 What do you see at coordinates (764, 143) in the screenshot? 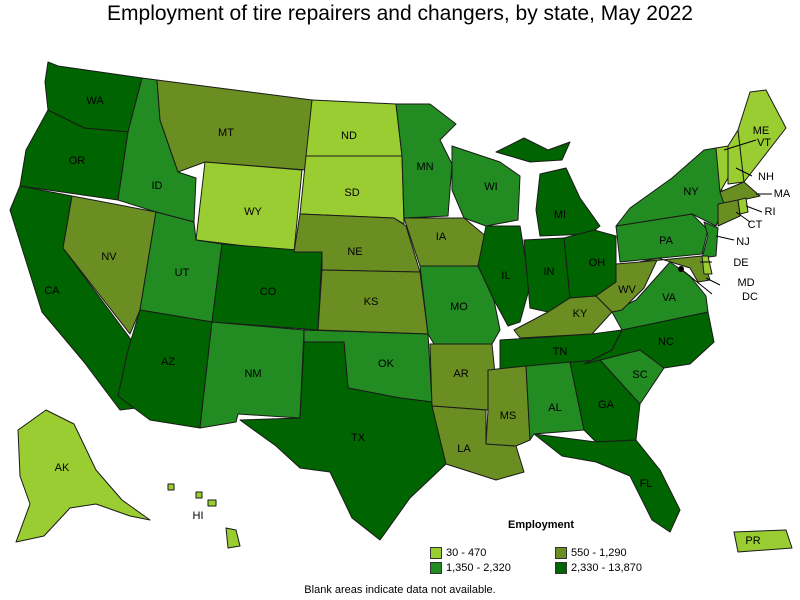
I see `label-VT: VT` at bounding box center [764, 143].